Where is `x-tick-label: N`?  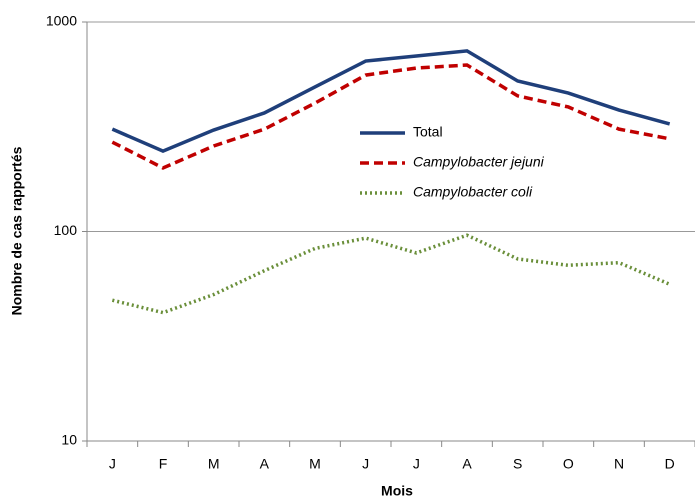 x-tick-label: N is located at coordinates (619, 464).